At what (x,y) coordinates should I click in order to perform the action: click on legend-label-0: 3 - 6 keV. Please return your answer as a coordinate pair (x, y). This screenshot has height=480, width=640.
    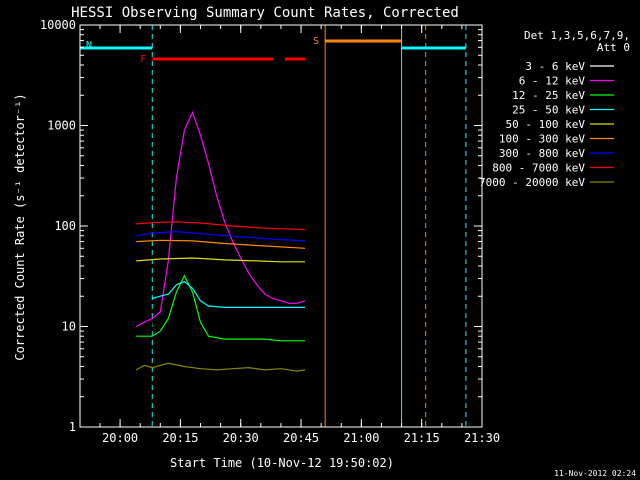
    Looking at the image, I should click on (555, 66).